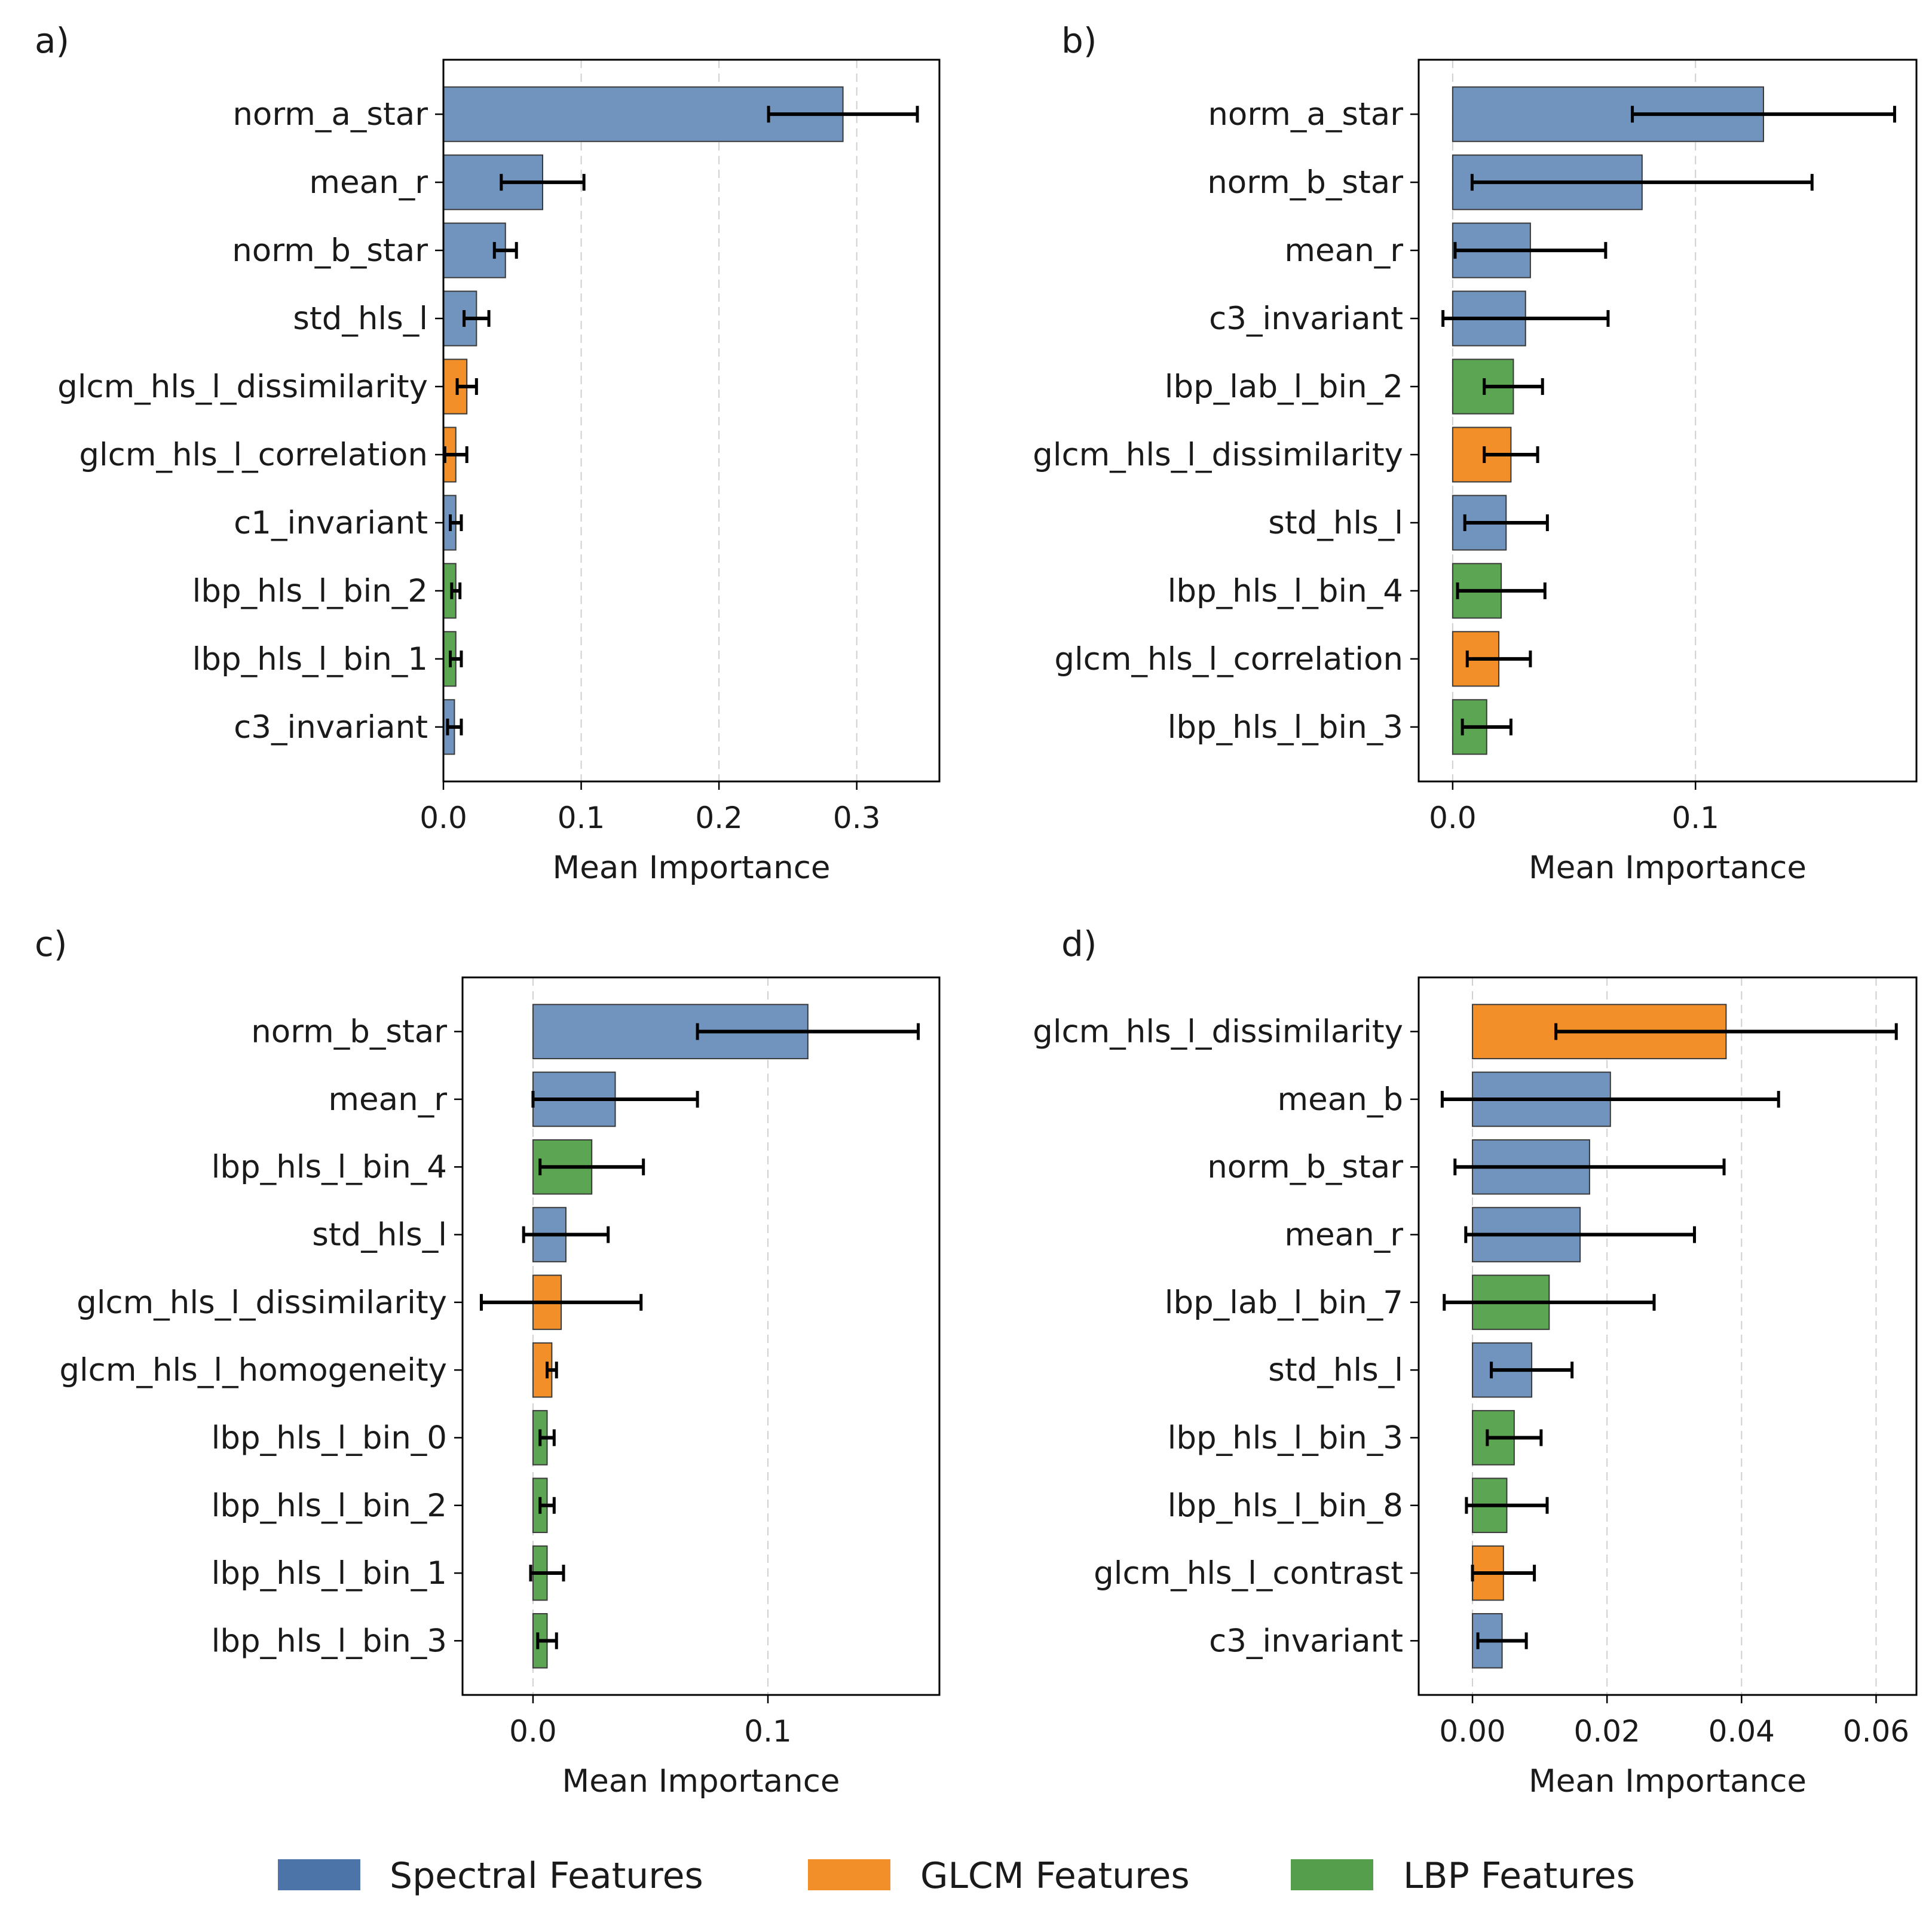 The height and width of the screenshot is (1913, 1932). I want to click on legend-item-lbp: LBP Features, so click(1463, 1876).